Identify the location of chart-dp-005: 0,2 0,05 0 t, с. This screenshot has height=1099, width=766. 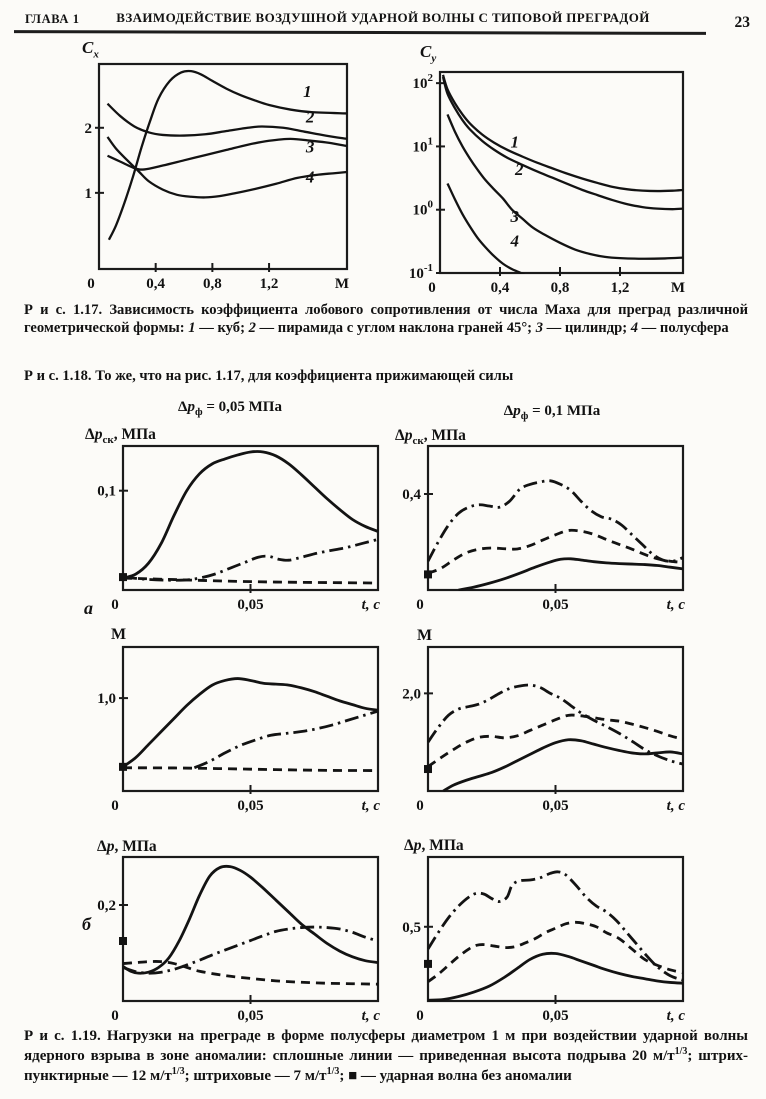
(235, 934).